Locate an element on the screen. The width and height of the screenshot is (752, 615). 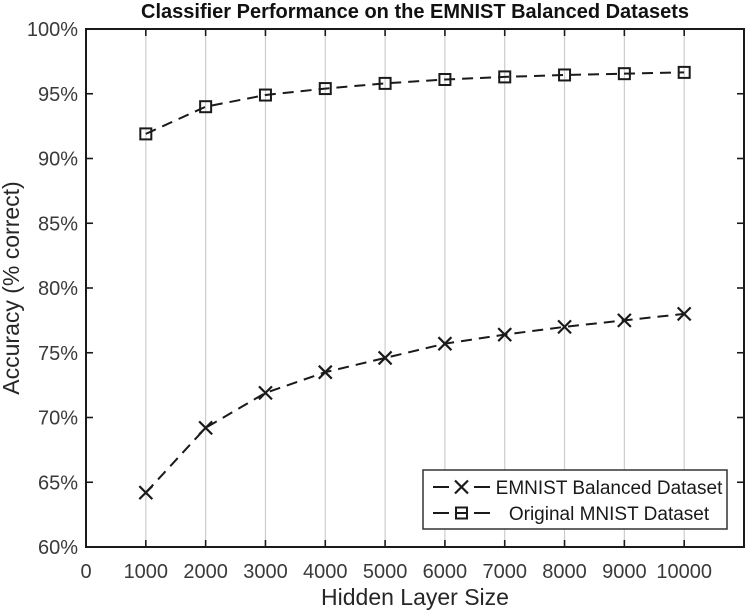
x-tick-label: 8000 is located at coordinates (564, 572).